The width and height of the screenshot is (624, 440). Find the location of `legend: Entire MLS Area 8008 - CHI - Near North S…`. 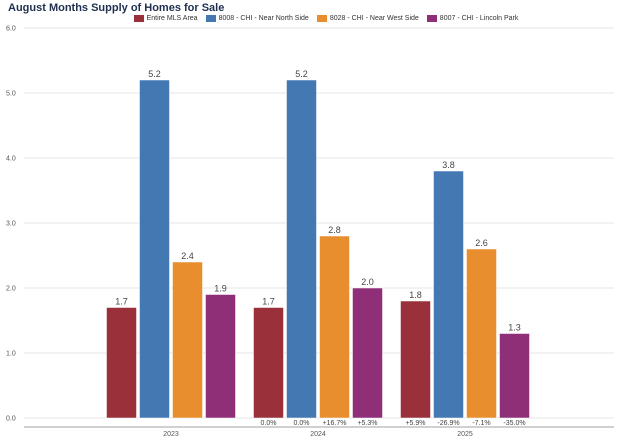

legend: Entire MLS Area 8008 - CHI - Near North S… is located at coordinates (312, 18).